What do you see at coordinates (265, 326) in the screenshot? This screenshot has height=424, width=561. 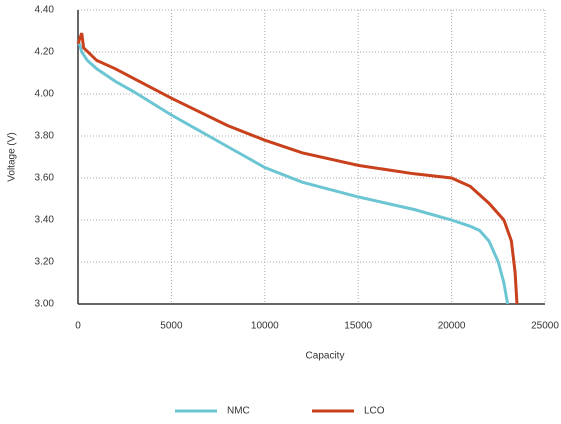 I see `x-tick-label: 10000` at bounding box center [265, 326].